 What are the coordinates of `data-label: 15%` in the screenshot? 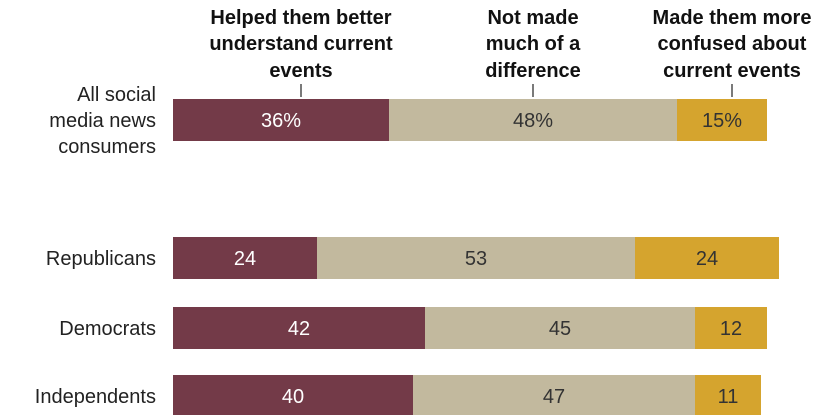 It's located at (722, 121).